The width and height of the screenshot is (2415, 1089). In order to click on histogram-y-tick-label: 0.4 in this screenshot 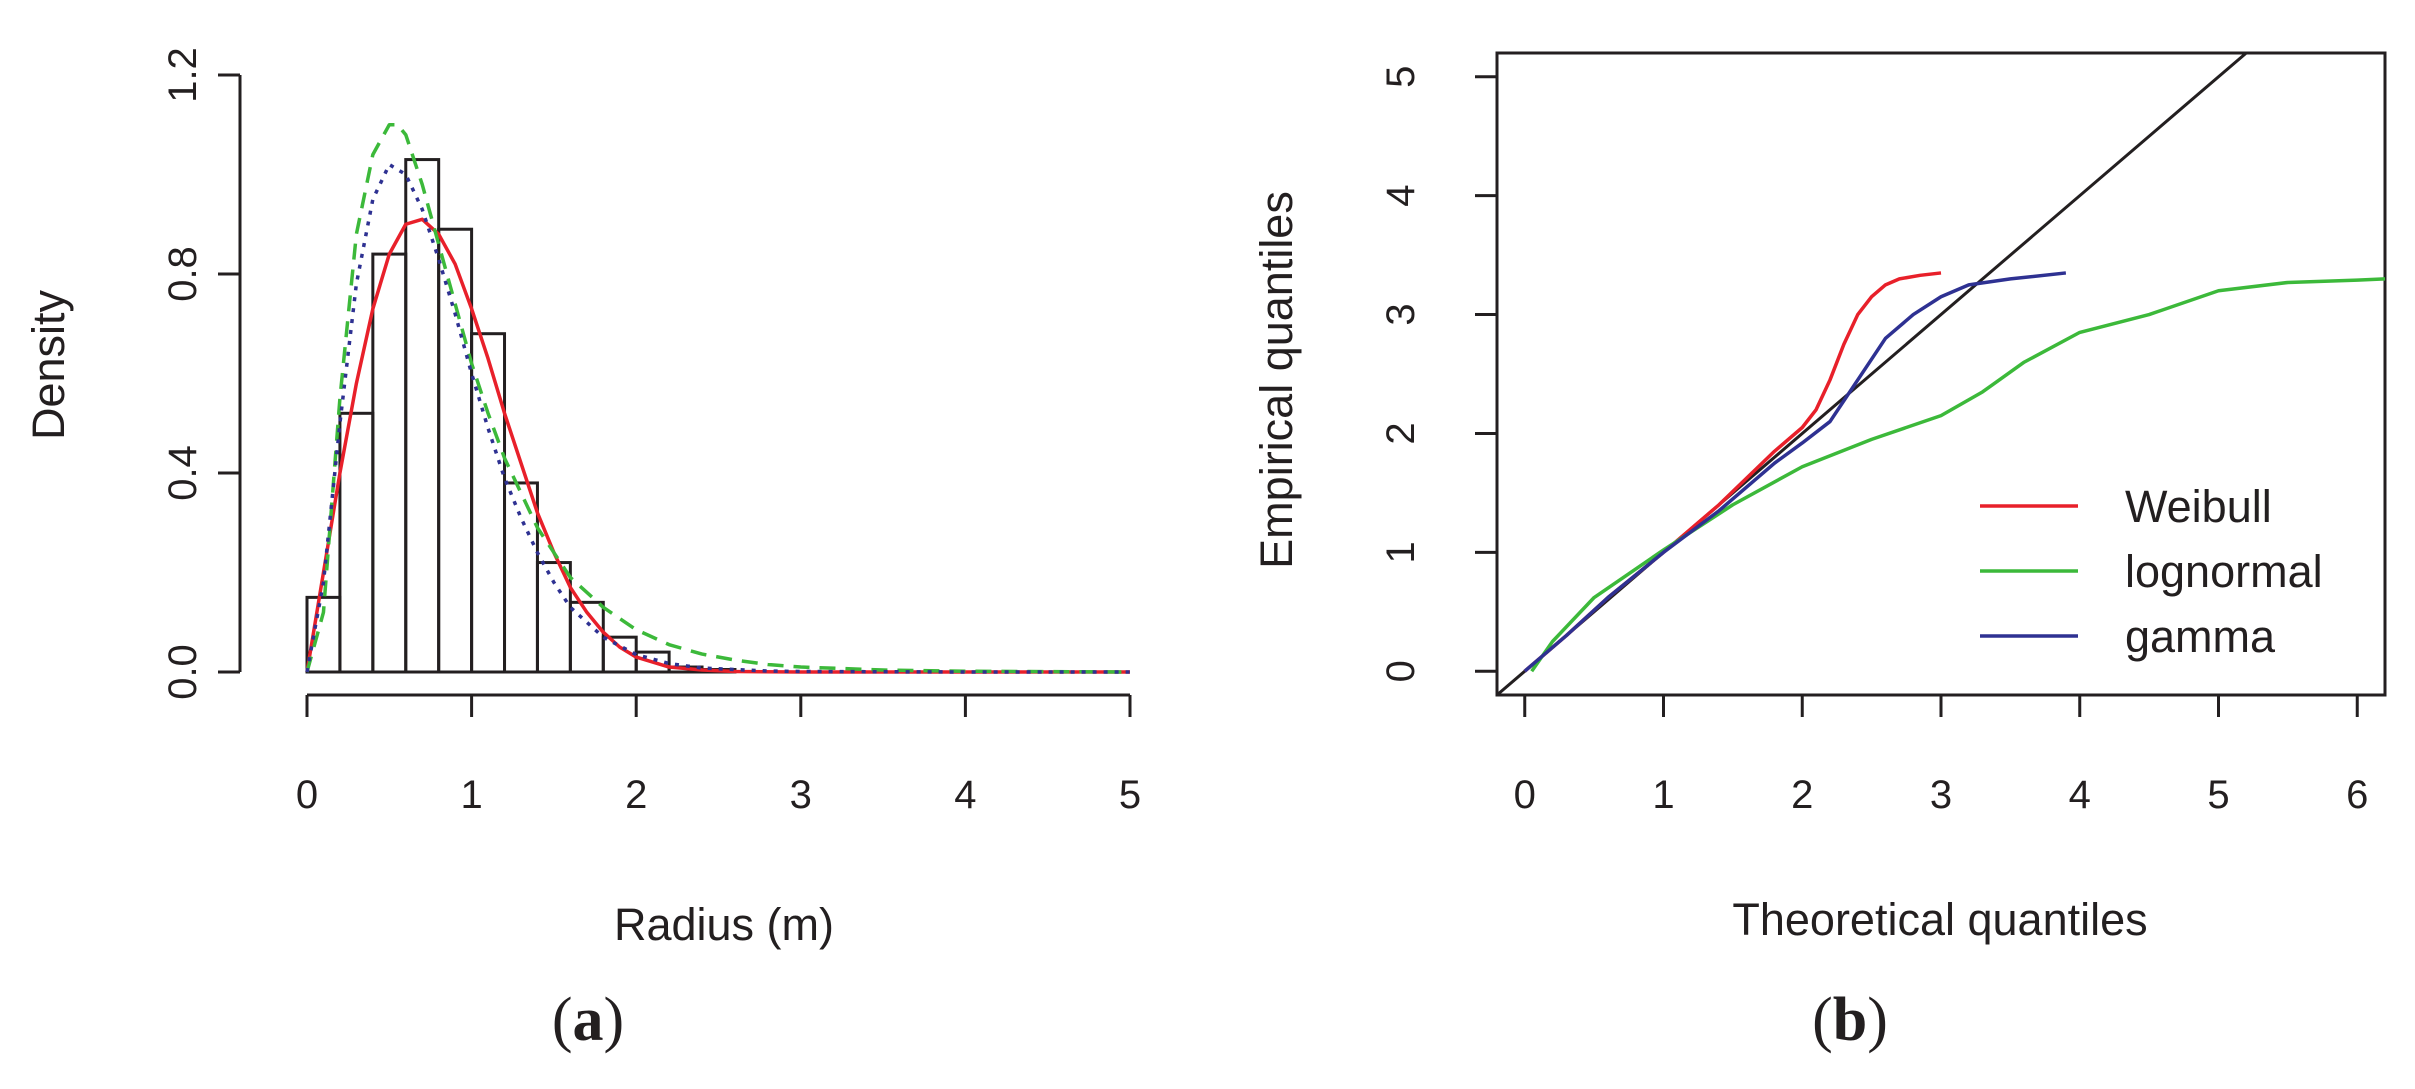, I will do `click(183, 473)`.